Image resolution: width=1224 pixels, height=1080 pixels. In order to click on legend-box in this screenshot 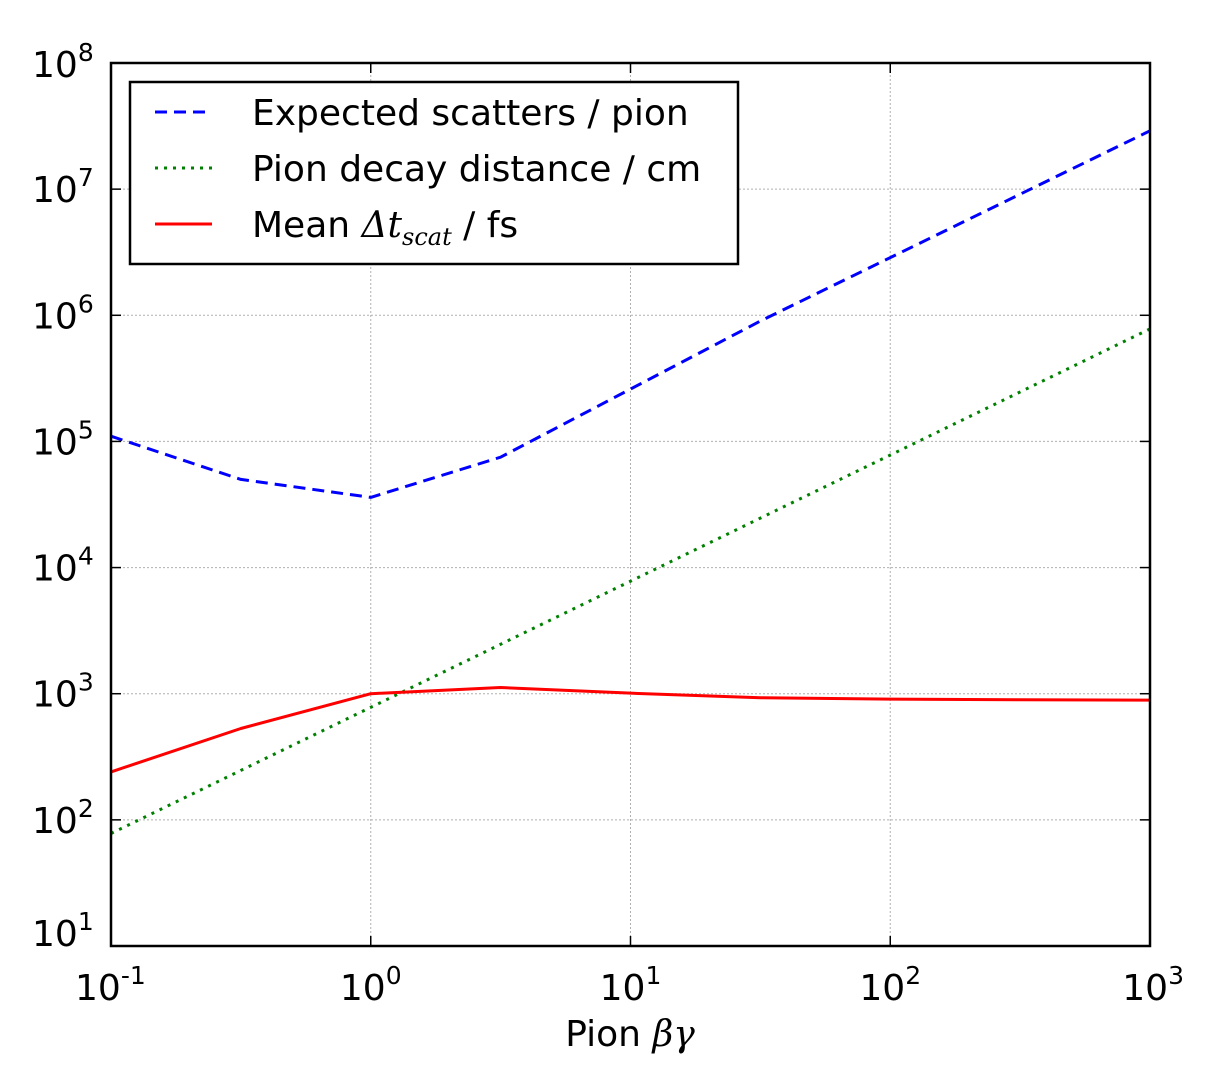, I will do `click(434, 173)`.